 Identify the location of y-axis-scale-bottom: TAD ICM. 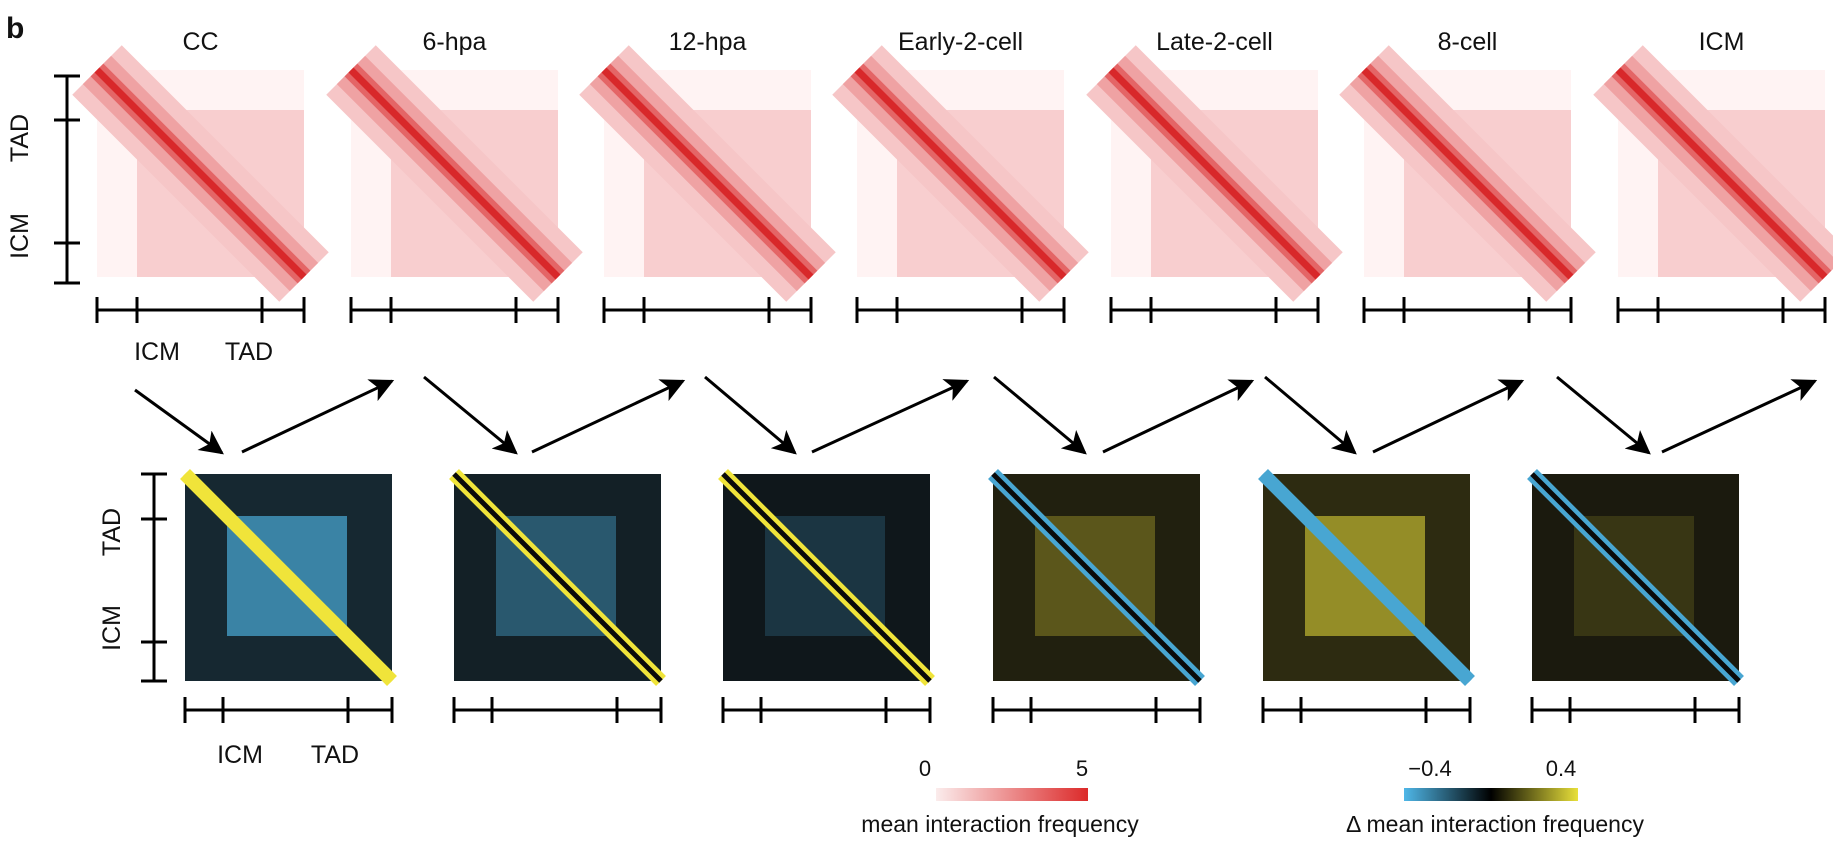
(132, 577).